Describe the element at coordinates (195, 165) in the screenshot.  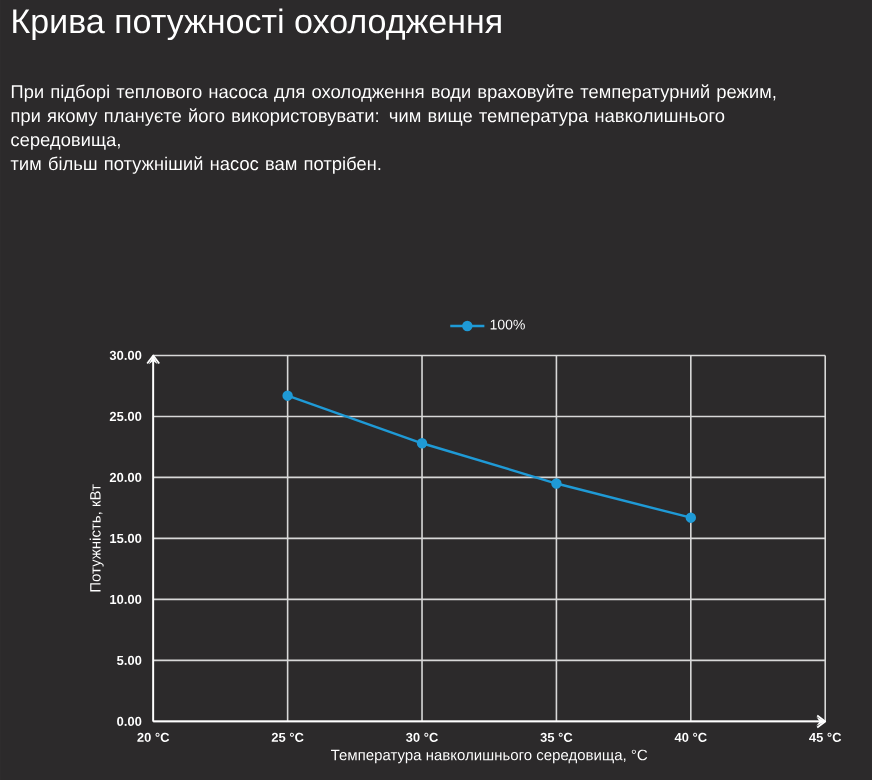
I see `text: тим більш потужніший насос вам потрібен.` at that location.